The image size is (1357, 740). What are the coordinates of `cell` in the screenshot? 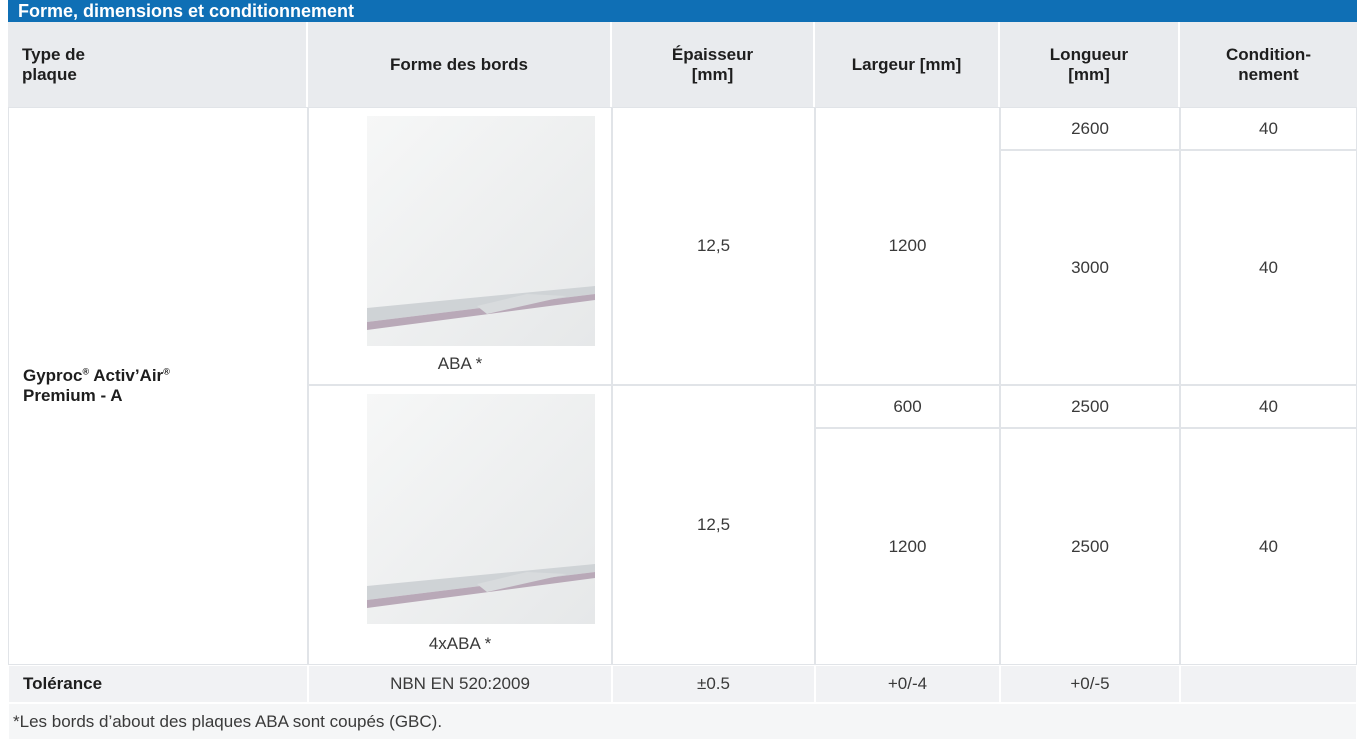 It's located at (1268, 684).